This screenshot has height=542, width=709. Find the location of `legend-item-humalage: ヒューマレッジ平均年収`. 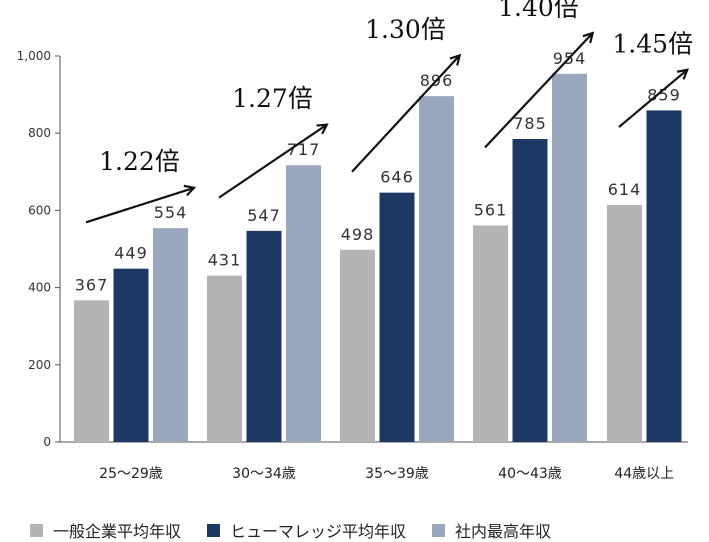

legend-item-humalage: ヒューマレッジ平均年収 is located at coordinates (306, 530).